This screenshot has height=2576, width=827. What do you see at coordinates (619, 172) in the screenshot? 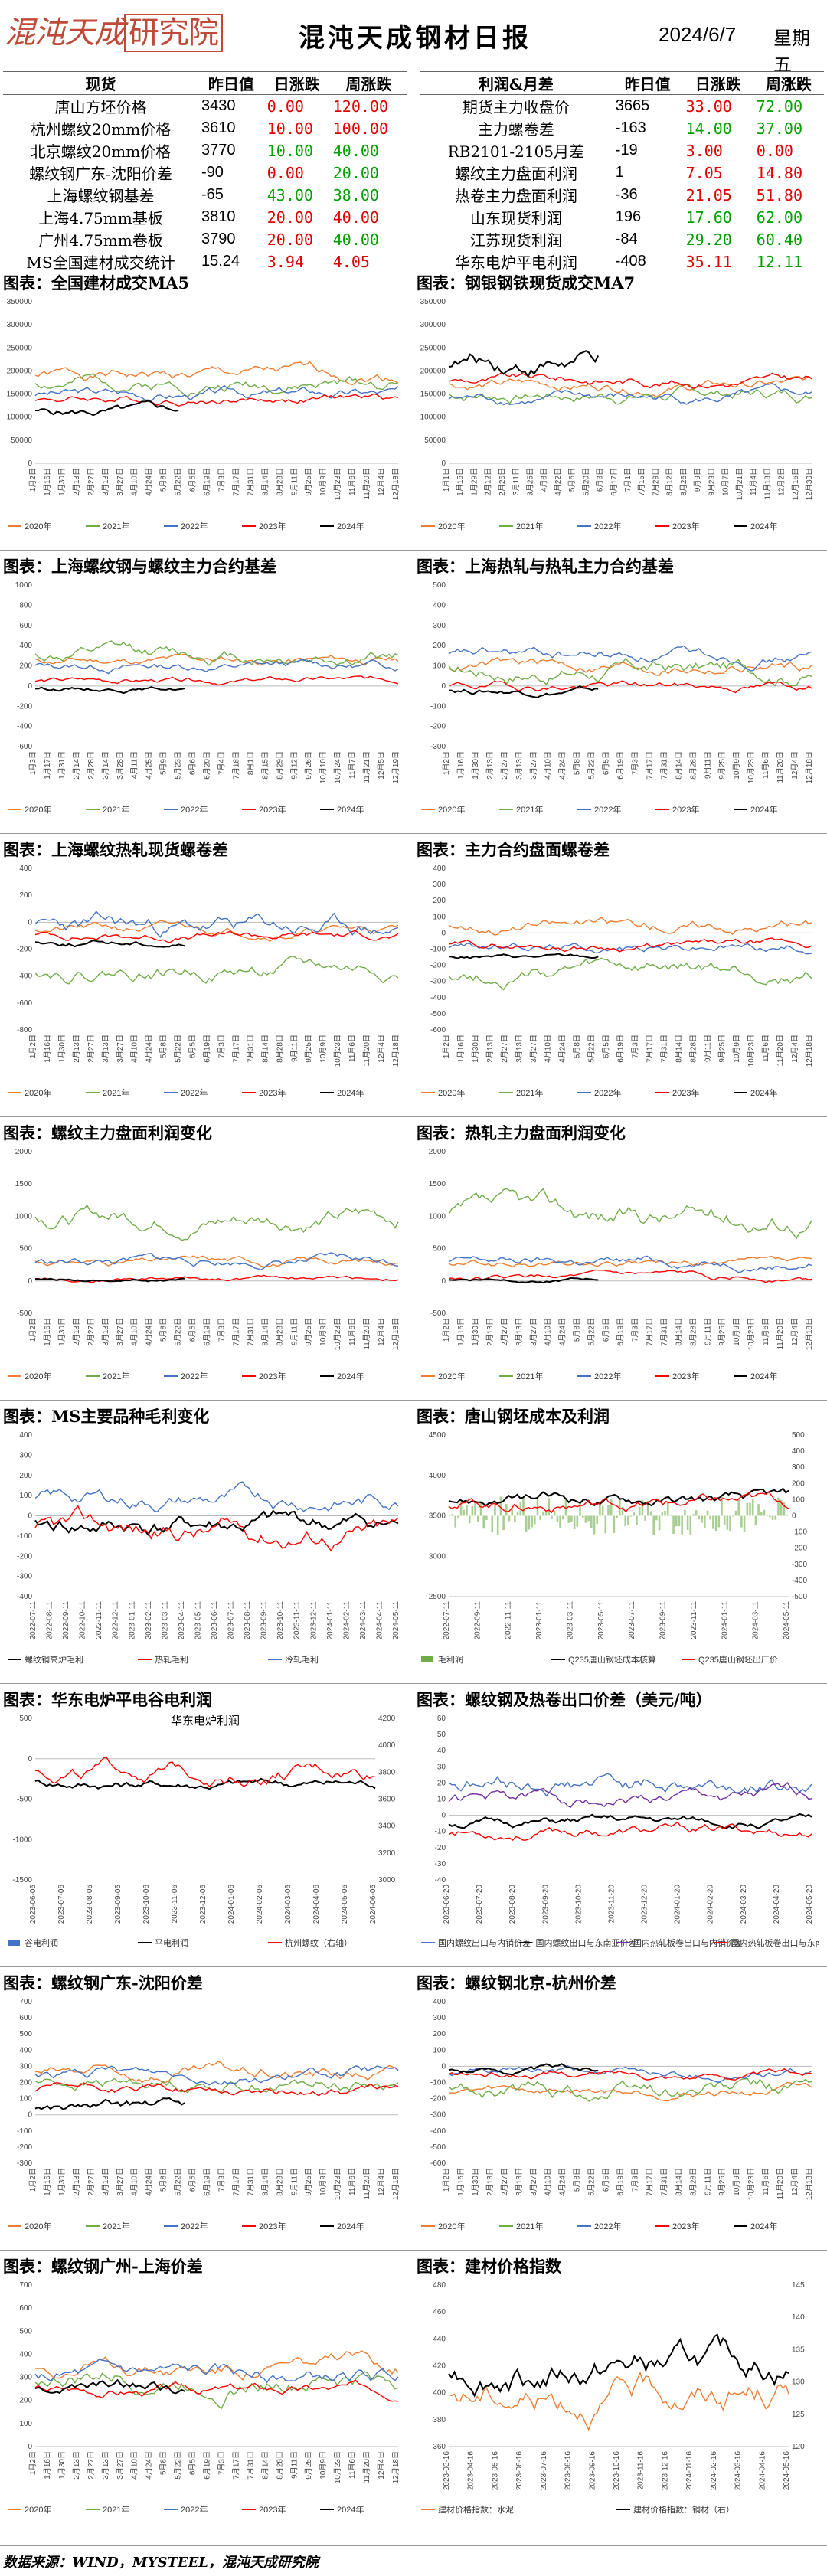
I see `cell-value: 1` at bounding box center [619, 172].